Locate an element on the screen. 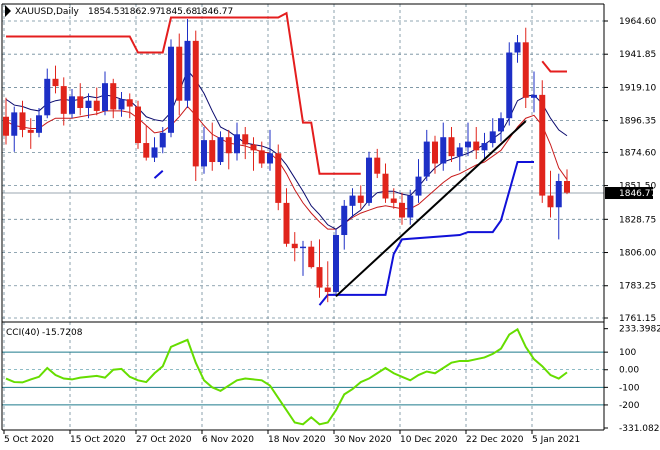  time-tick-label: 18 Nov 2020 is located at coordinates (297, 440).